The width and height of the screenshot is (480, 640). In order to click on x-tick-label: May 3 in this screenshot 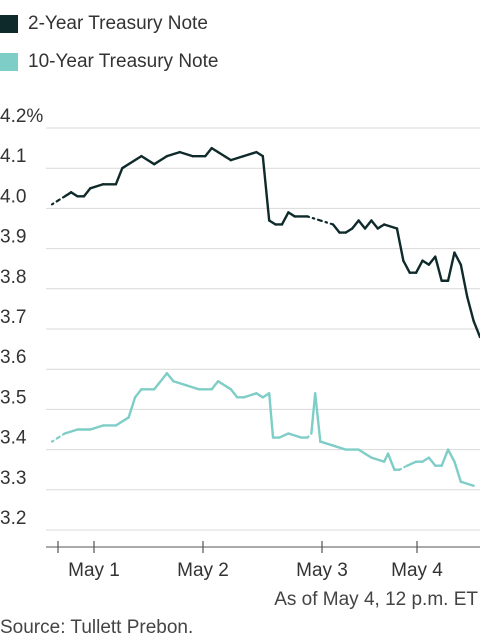, I will do `click(322, 570)`.